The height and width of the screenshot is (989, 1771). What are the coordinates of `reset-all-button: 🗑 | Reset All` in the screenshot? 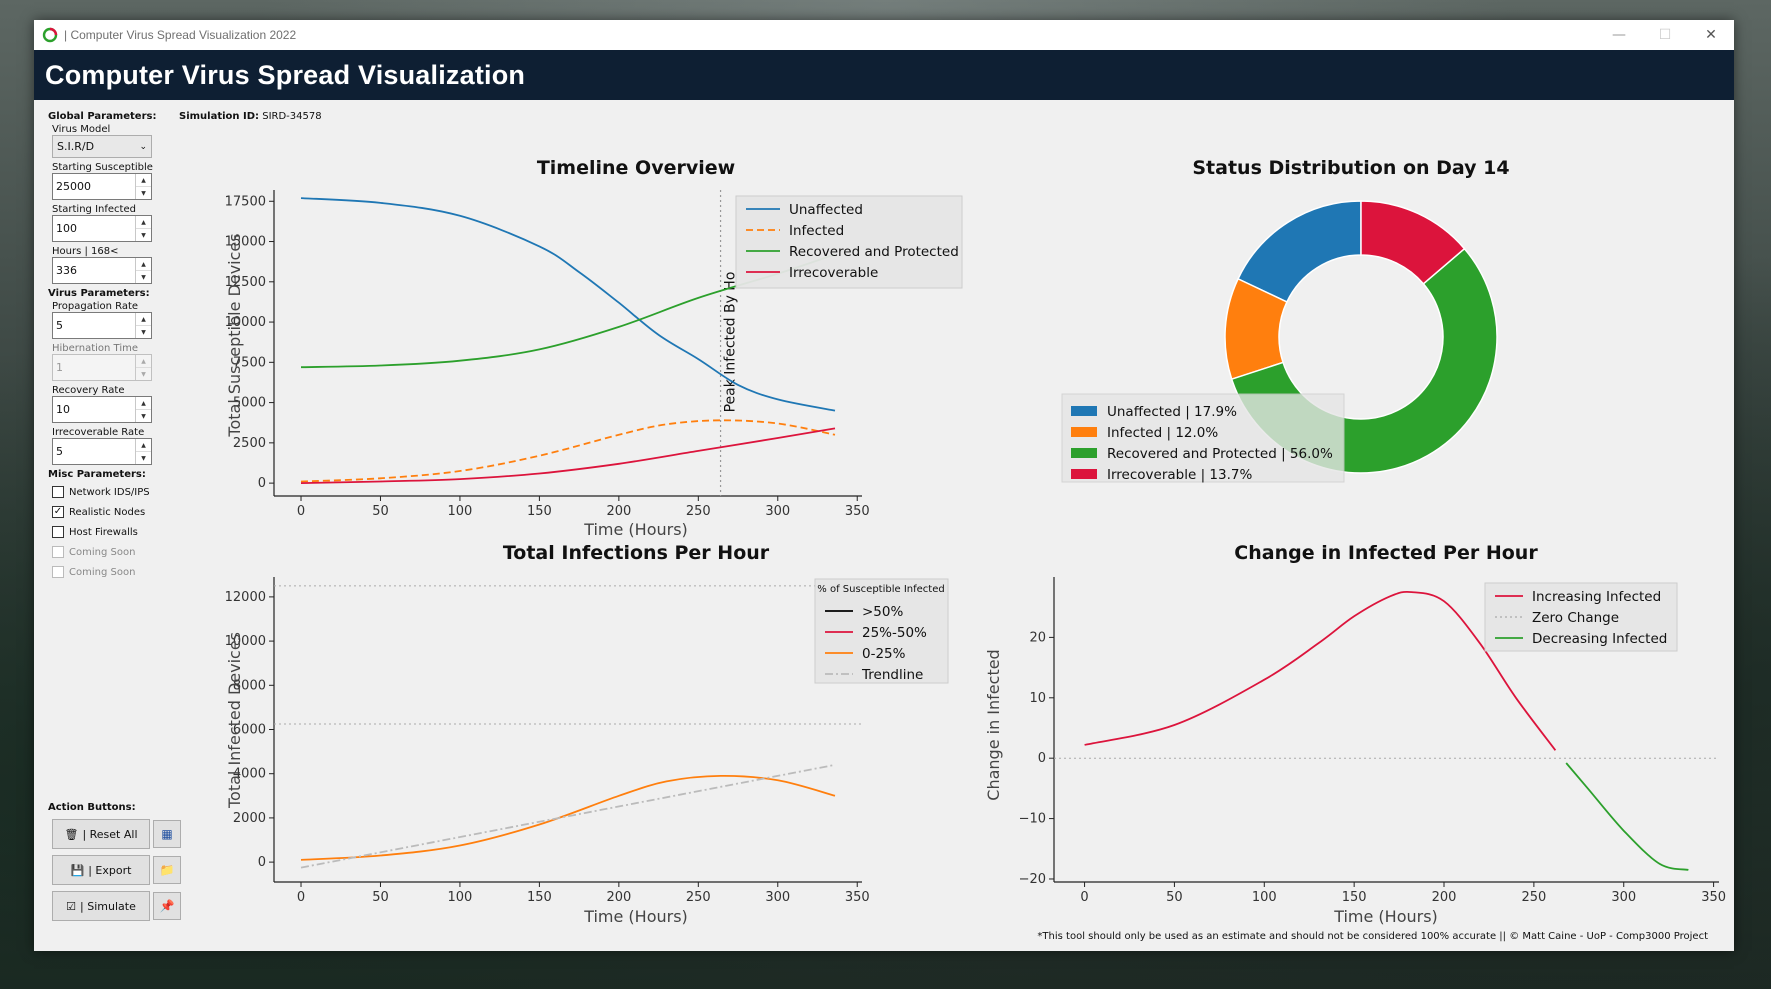 It's located at (101, 834).